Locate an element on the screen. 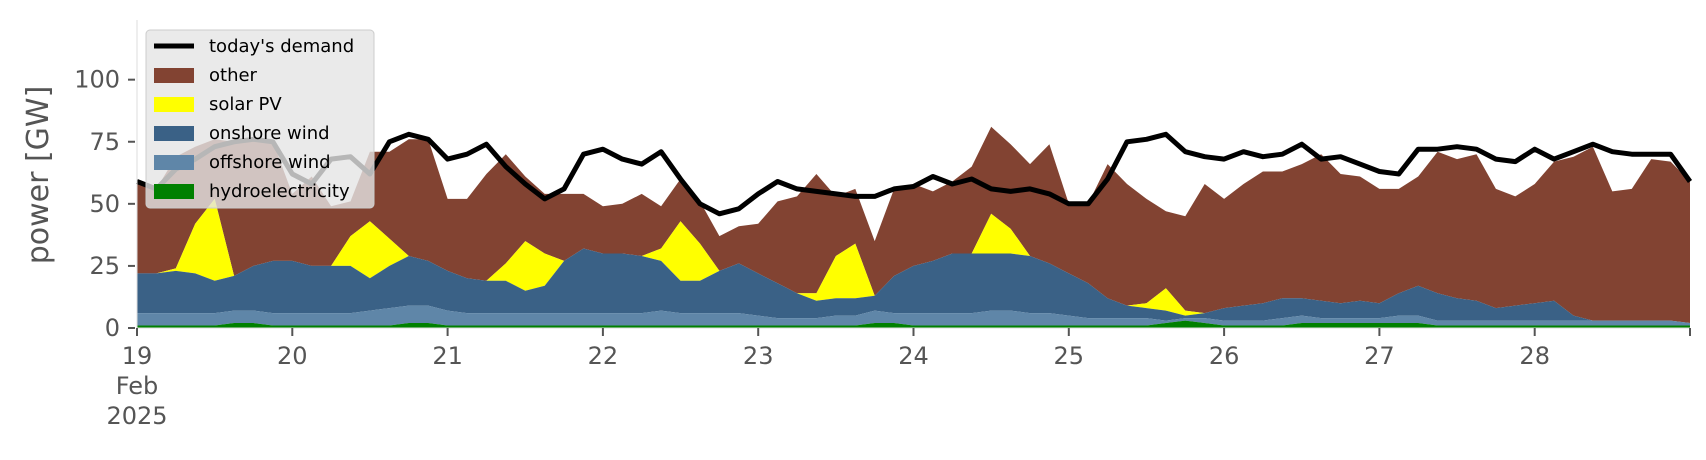 The height and width of the screenshot is (460, 1706). legend-swatch-solar-pv is located at coordinates (174, 104).